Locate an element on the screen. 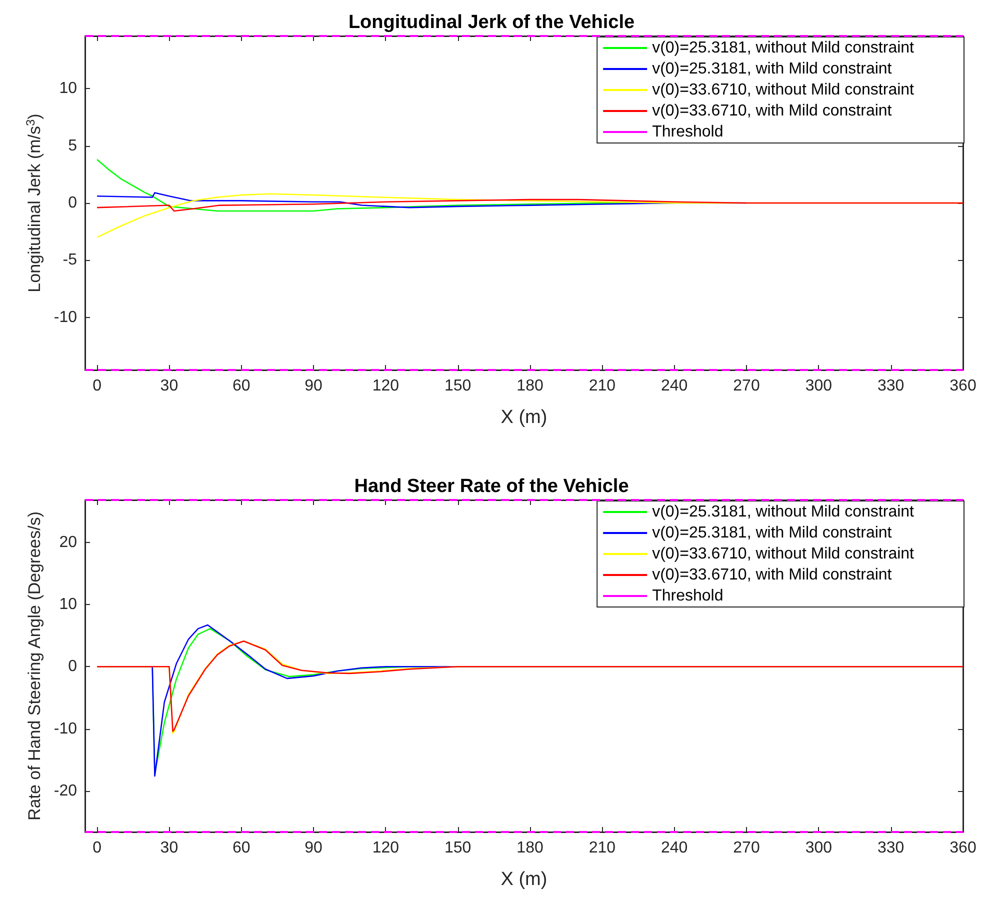 Image resolution: width=983 pixels, height=902 pixels. chart-title: Longitudinal Jerk of the Vehicle is located at coordinates (491, 22).